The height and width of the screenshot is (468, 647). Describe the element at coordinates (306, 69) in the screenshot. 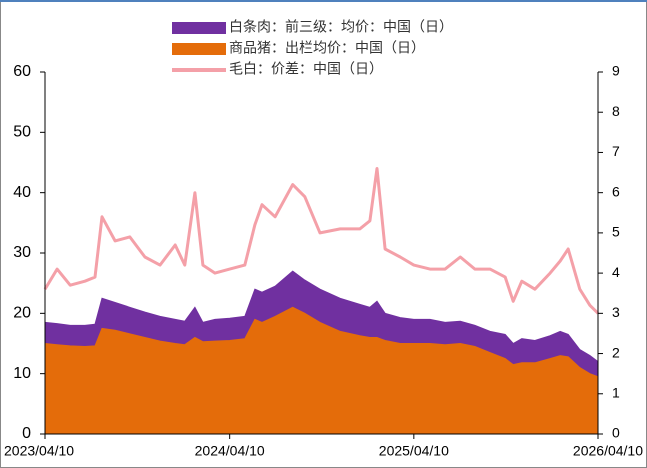

I see `legend-label: 毛白：价差：中国（日）` at that location.